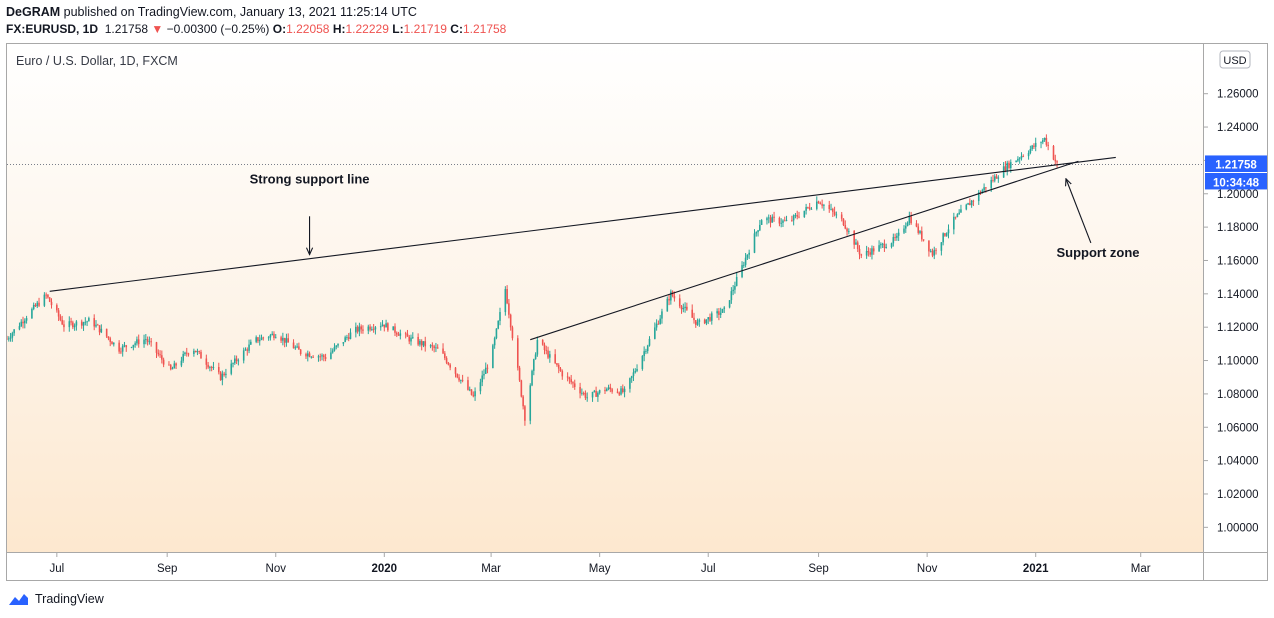  What do you see at coordinates (33, 12) in the screenshot?
I see `author-name: DeGRAM` at bounding box center [33, 12].